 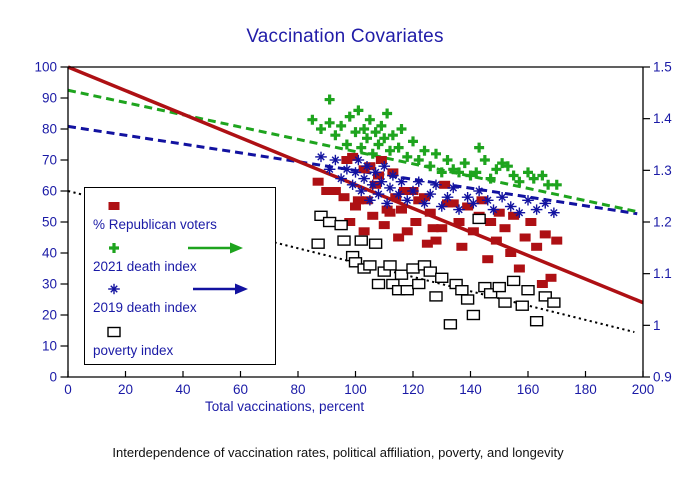 What do you see at coordinates (413, 389) in the screenshot?
I see `x-tick-label: 120` at bounding box center [413, 389].